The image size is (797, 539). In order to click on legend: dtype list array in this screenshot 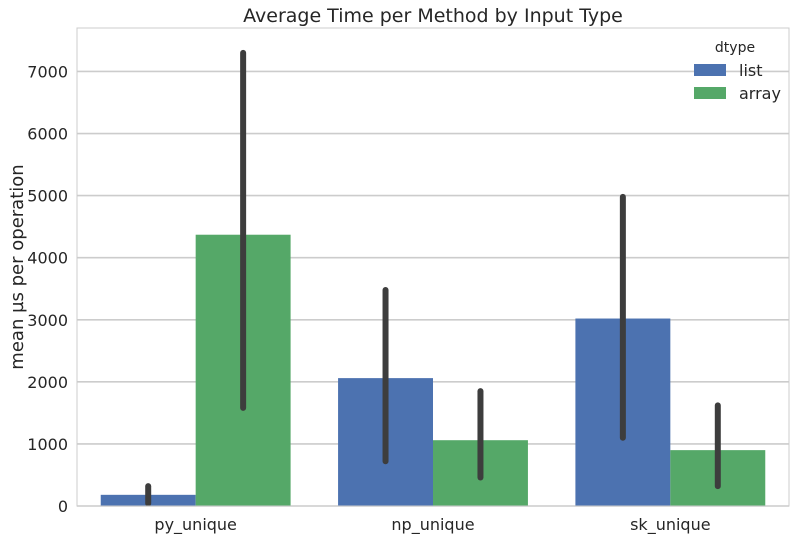, I will do `click(737, 71)`.